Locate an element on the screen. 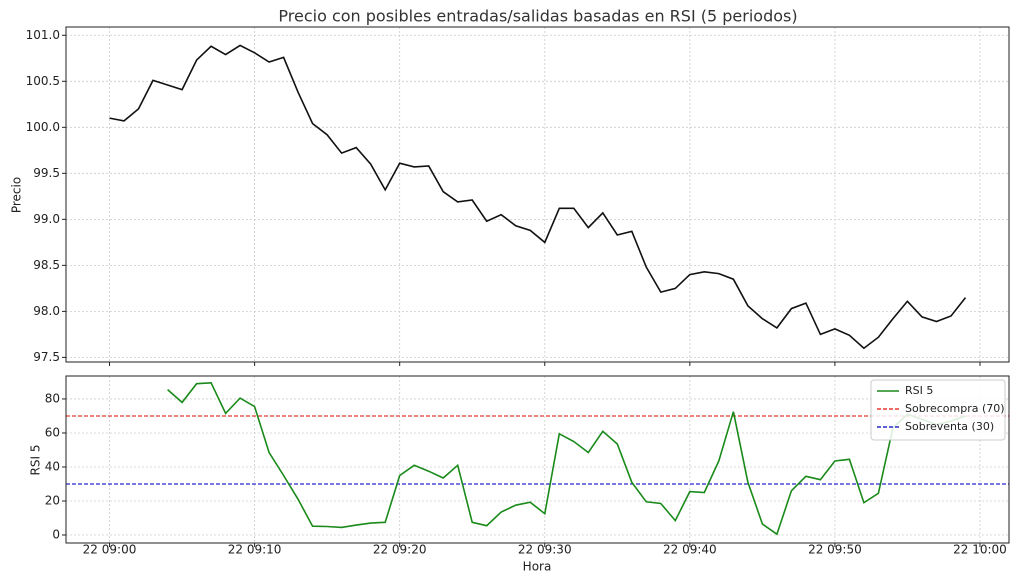 The image size is (1024, 585). y-tick-label: 20 is located at coordinates (52, 500).